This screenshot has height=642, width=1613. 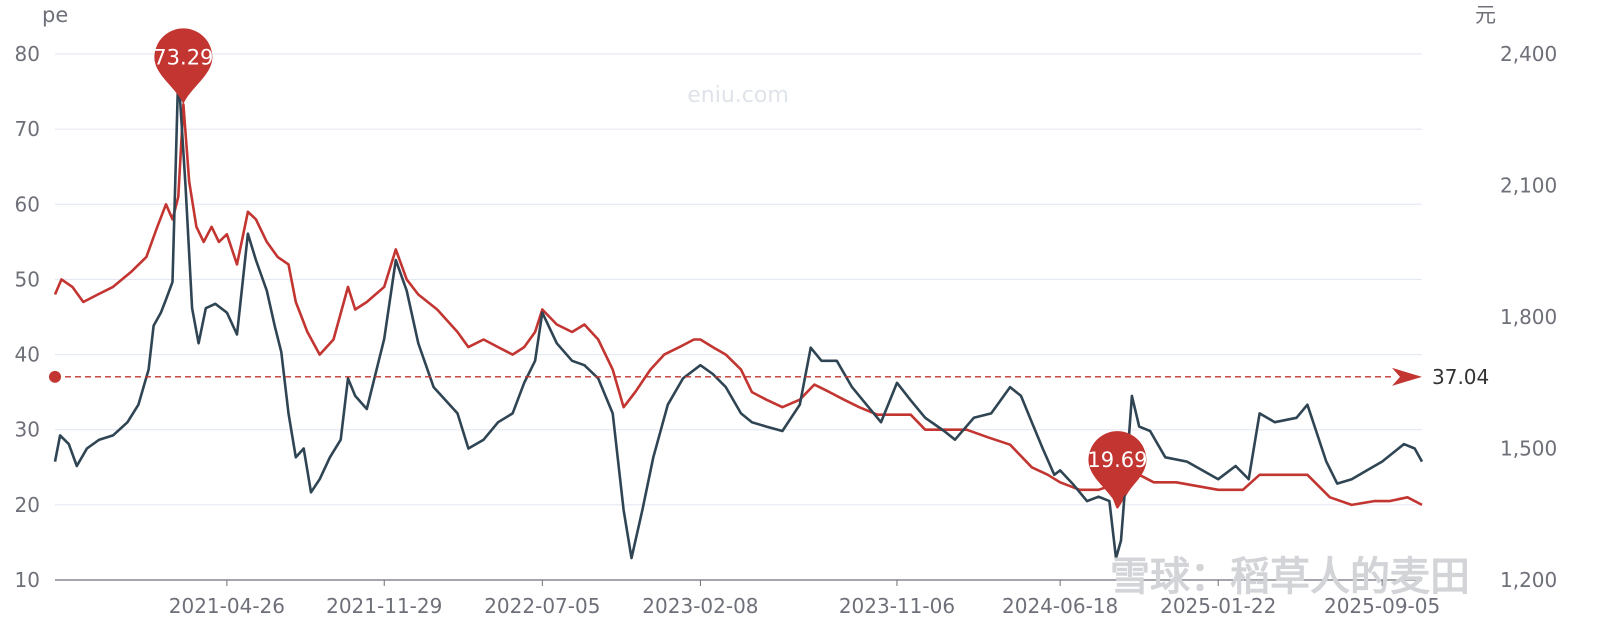 What do you see at coordinates (1485, 15) in the screenshot?
I see `right-axis-unit: 元` at bounding box center [1485, 15].